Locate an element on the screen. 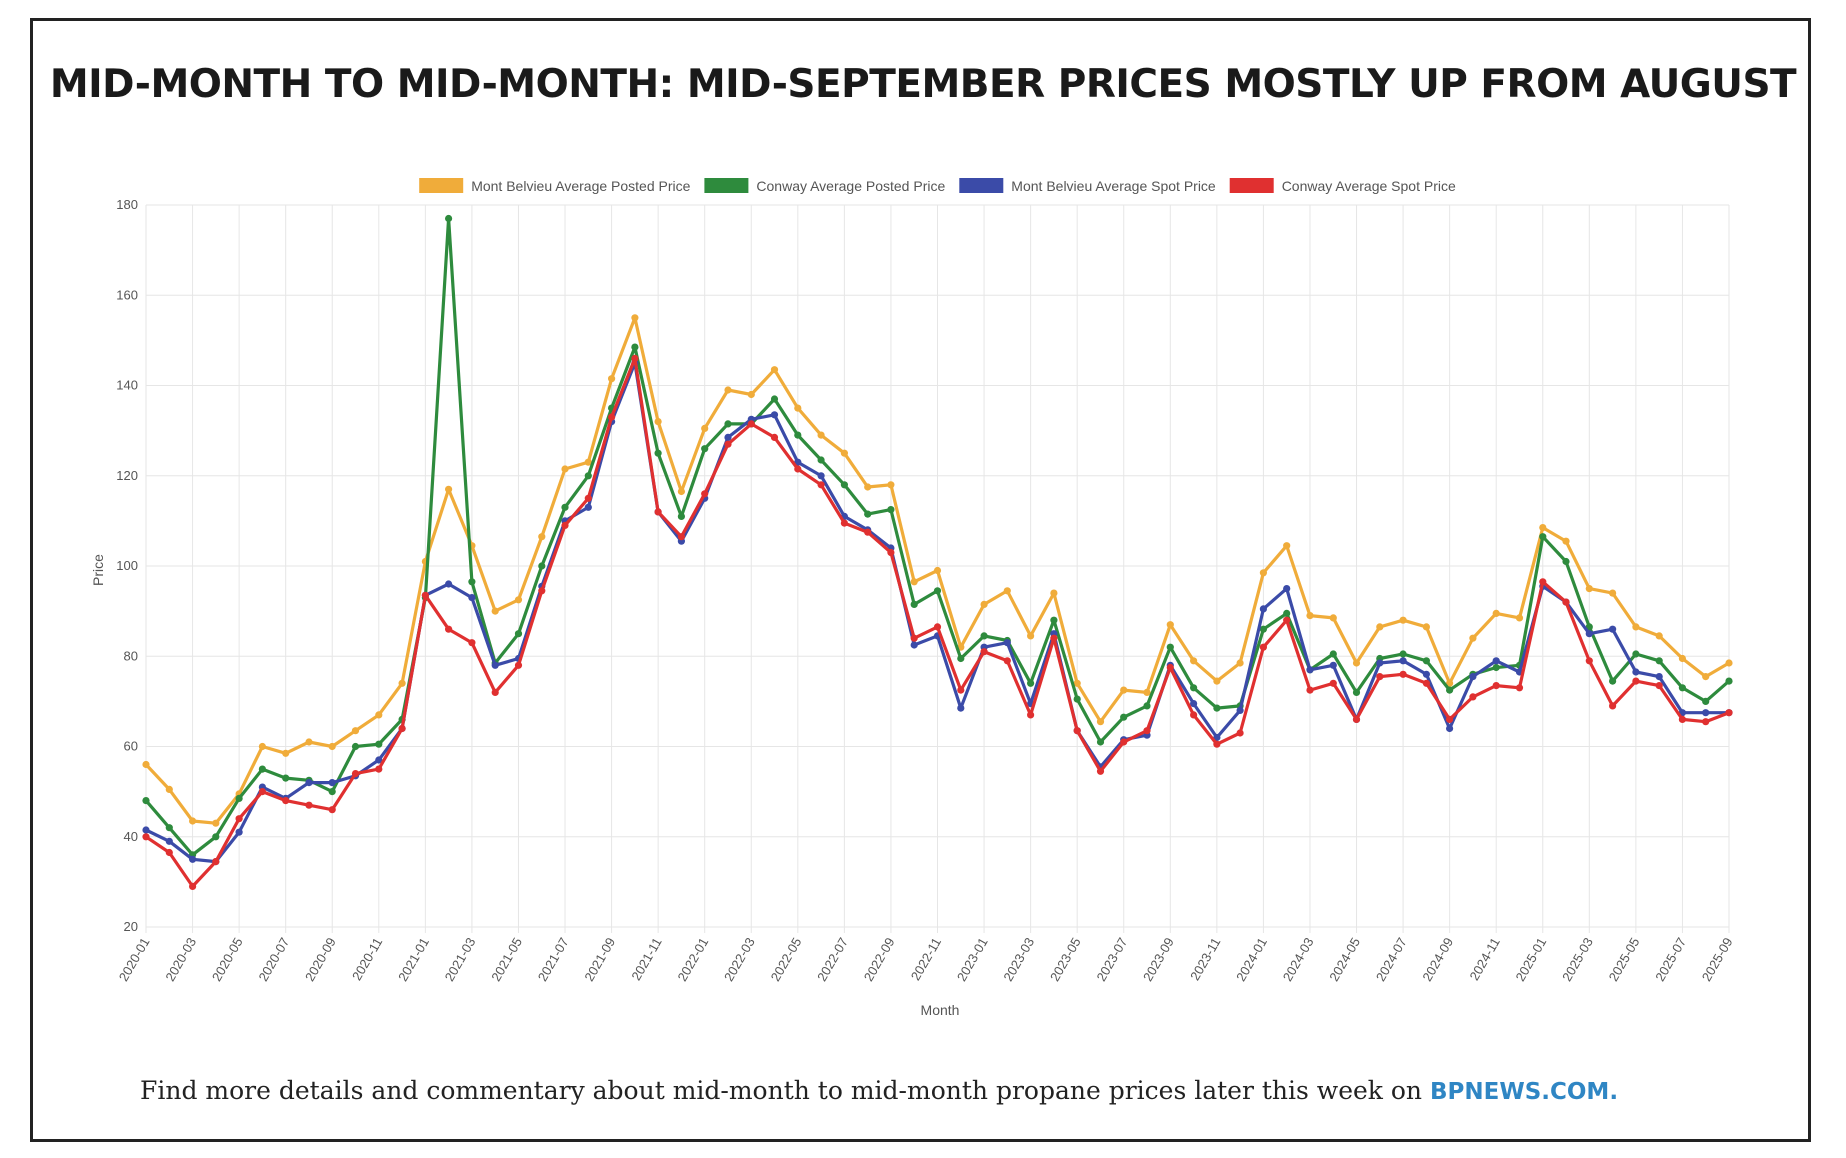  legend-item: Mont Belvieu Average Posted Price is located at coordinates (555, 186).